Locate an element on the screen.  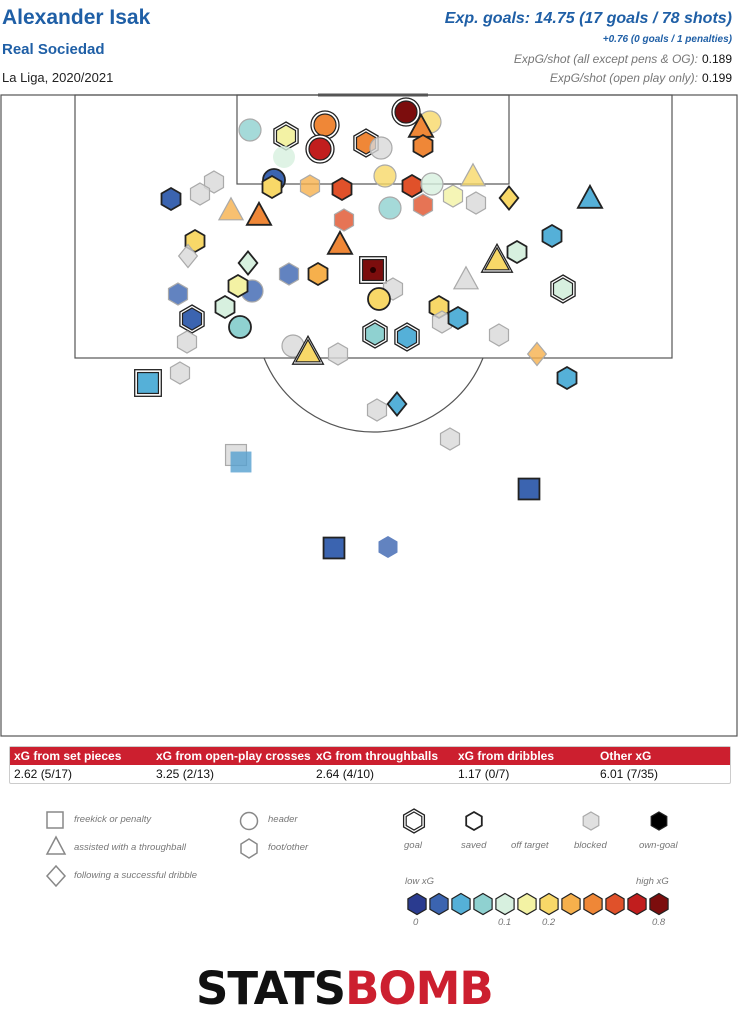
circle-legend-icon is located at coordinates (249, 821).